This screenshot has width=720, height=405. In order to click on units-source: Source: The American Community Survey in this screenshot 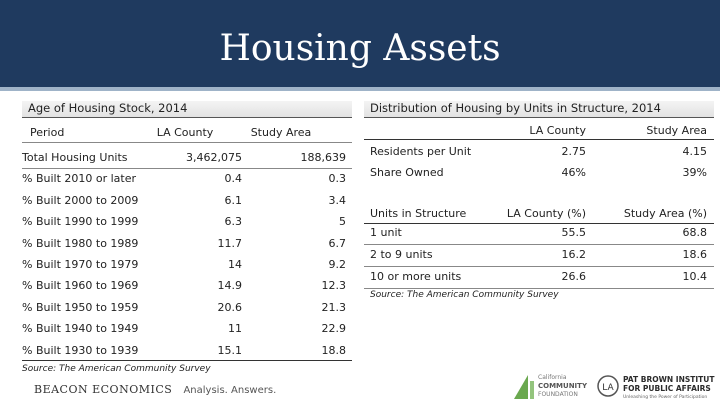, I will do `click(464, 295)`.